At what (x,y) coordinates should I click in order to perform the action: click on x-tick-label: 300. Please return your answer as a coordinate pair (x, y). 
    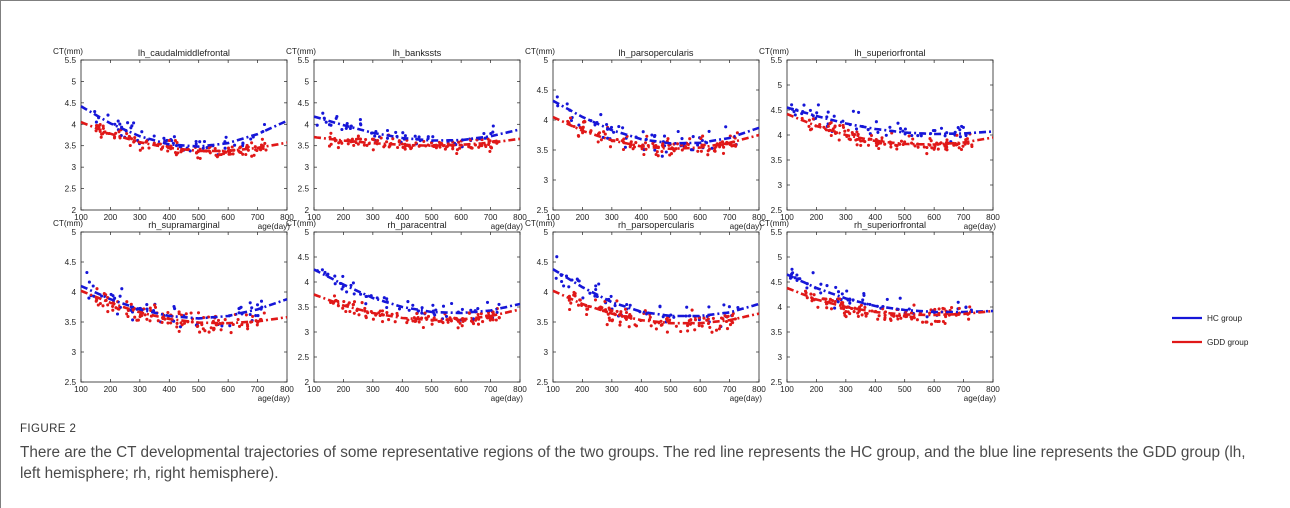
    Looking at the image, I should click on (846, 389).